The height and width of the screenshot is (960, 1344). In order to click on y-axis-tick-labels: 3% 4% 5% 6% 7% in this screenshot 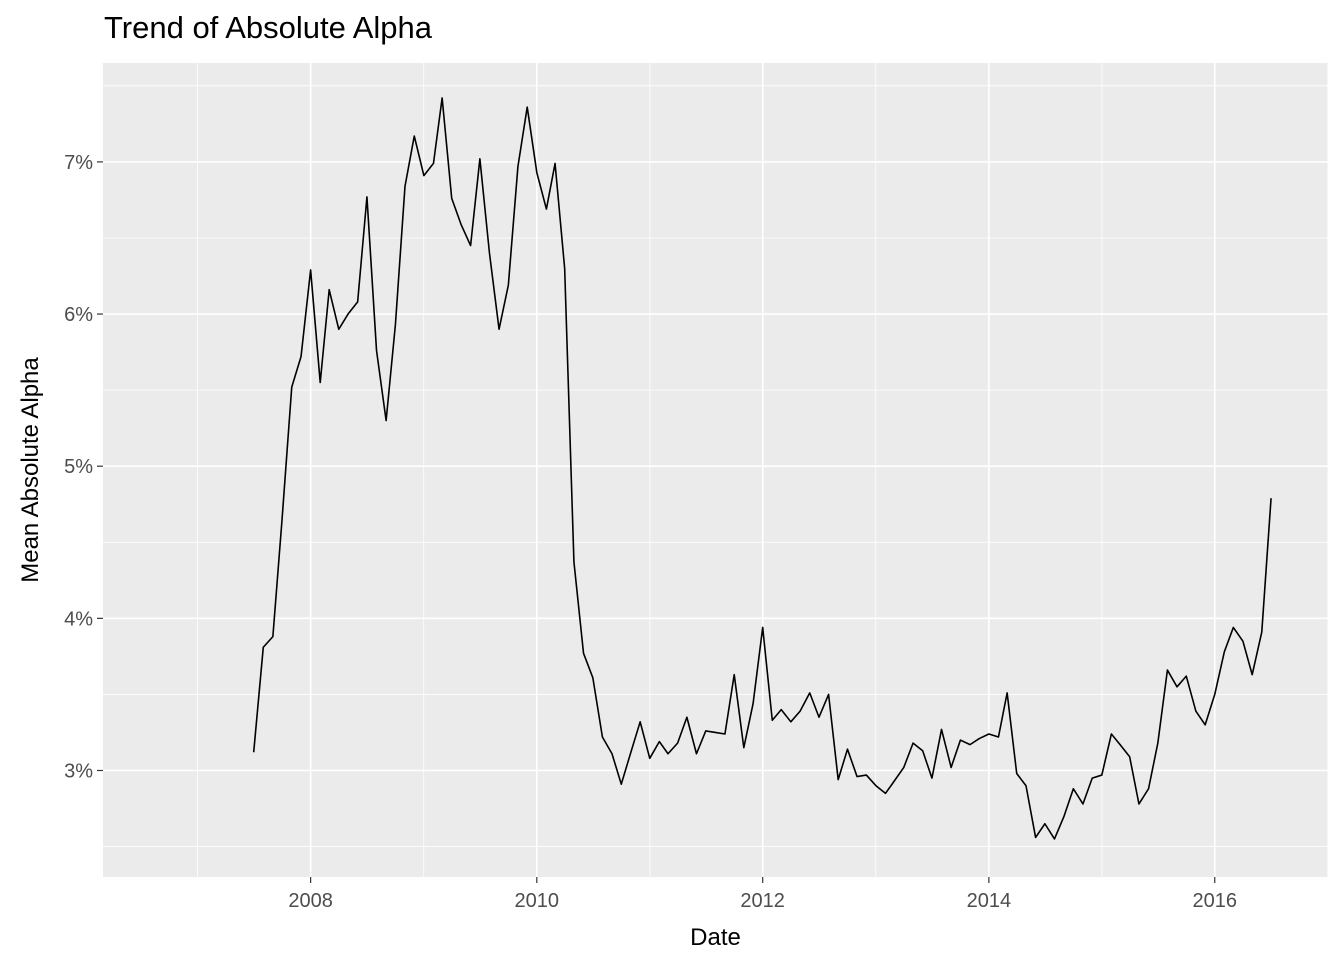, I will do `click(78, 467)`.